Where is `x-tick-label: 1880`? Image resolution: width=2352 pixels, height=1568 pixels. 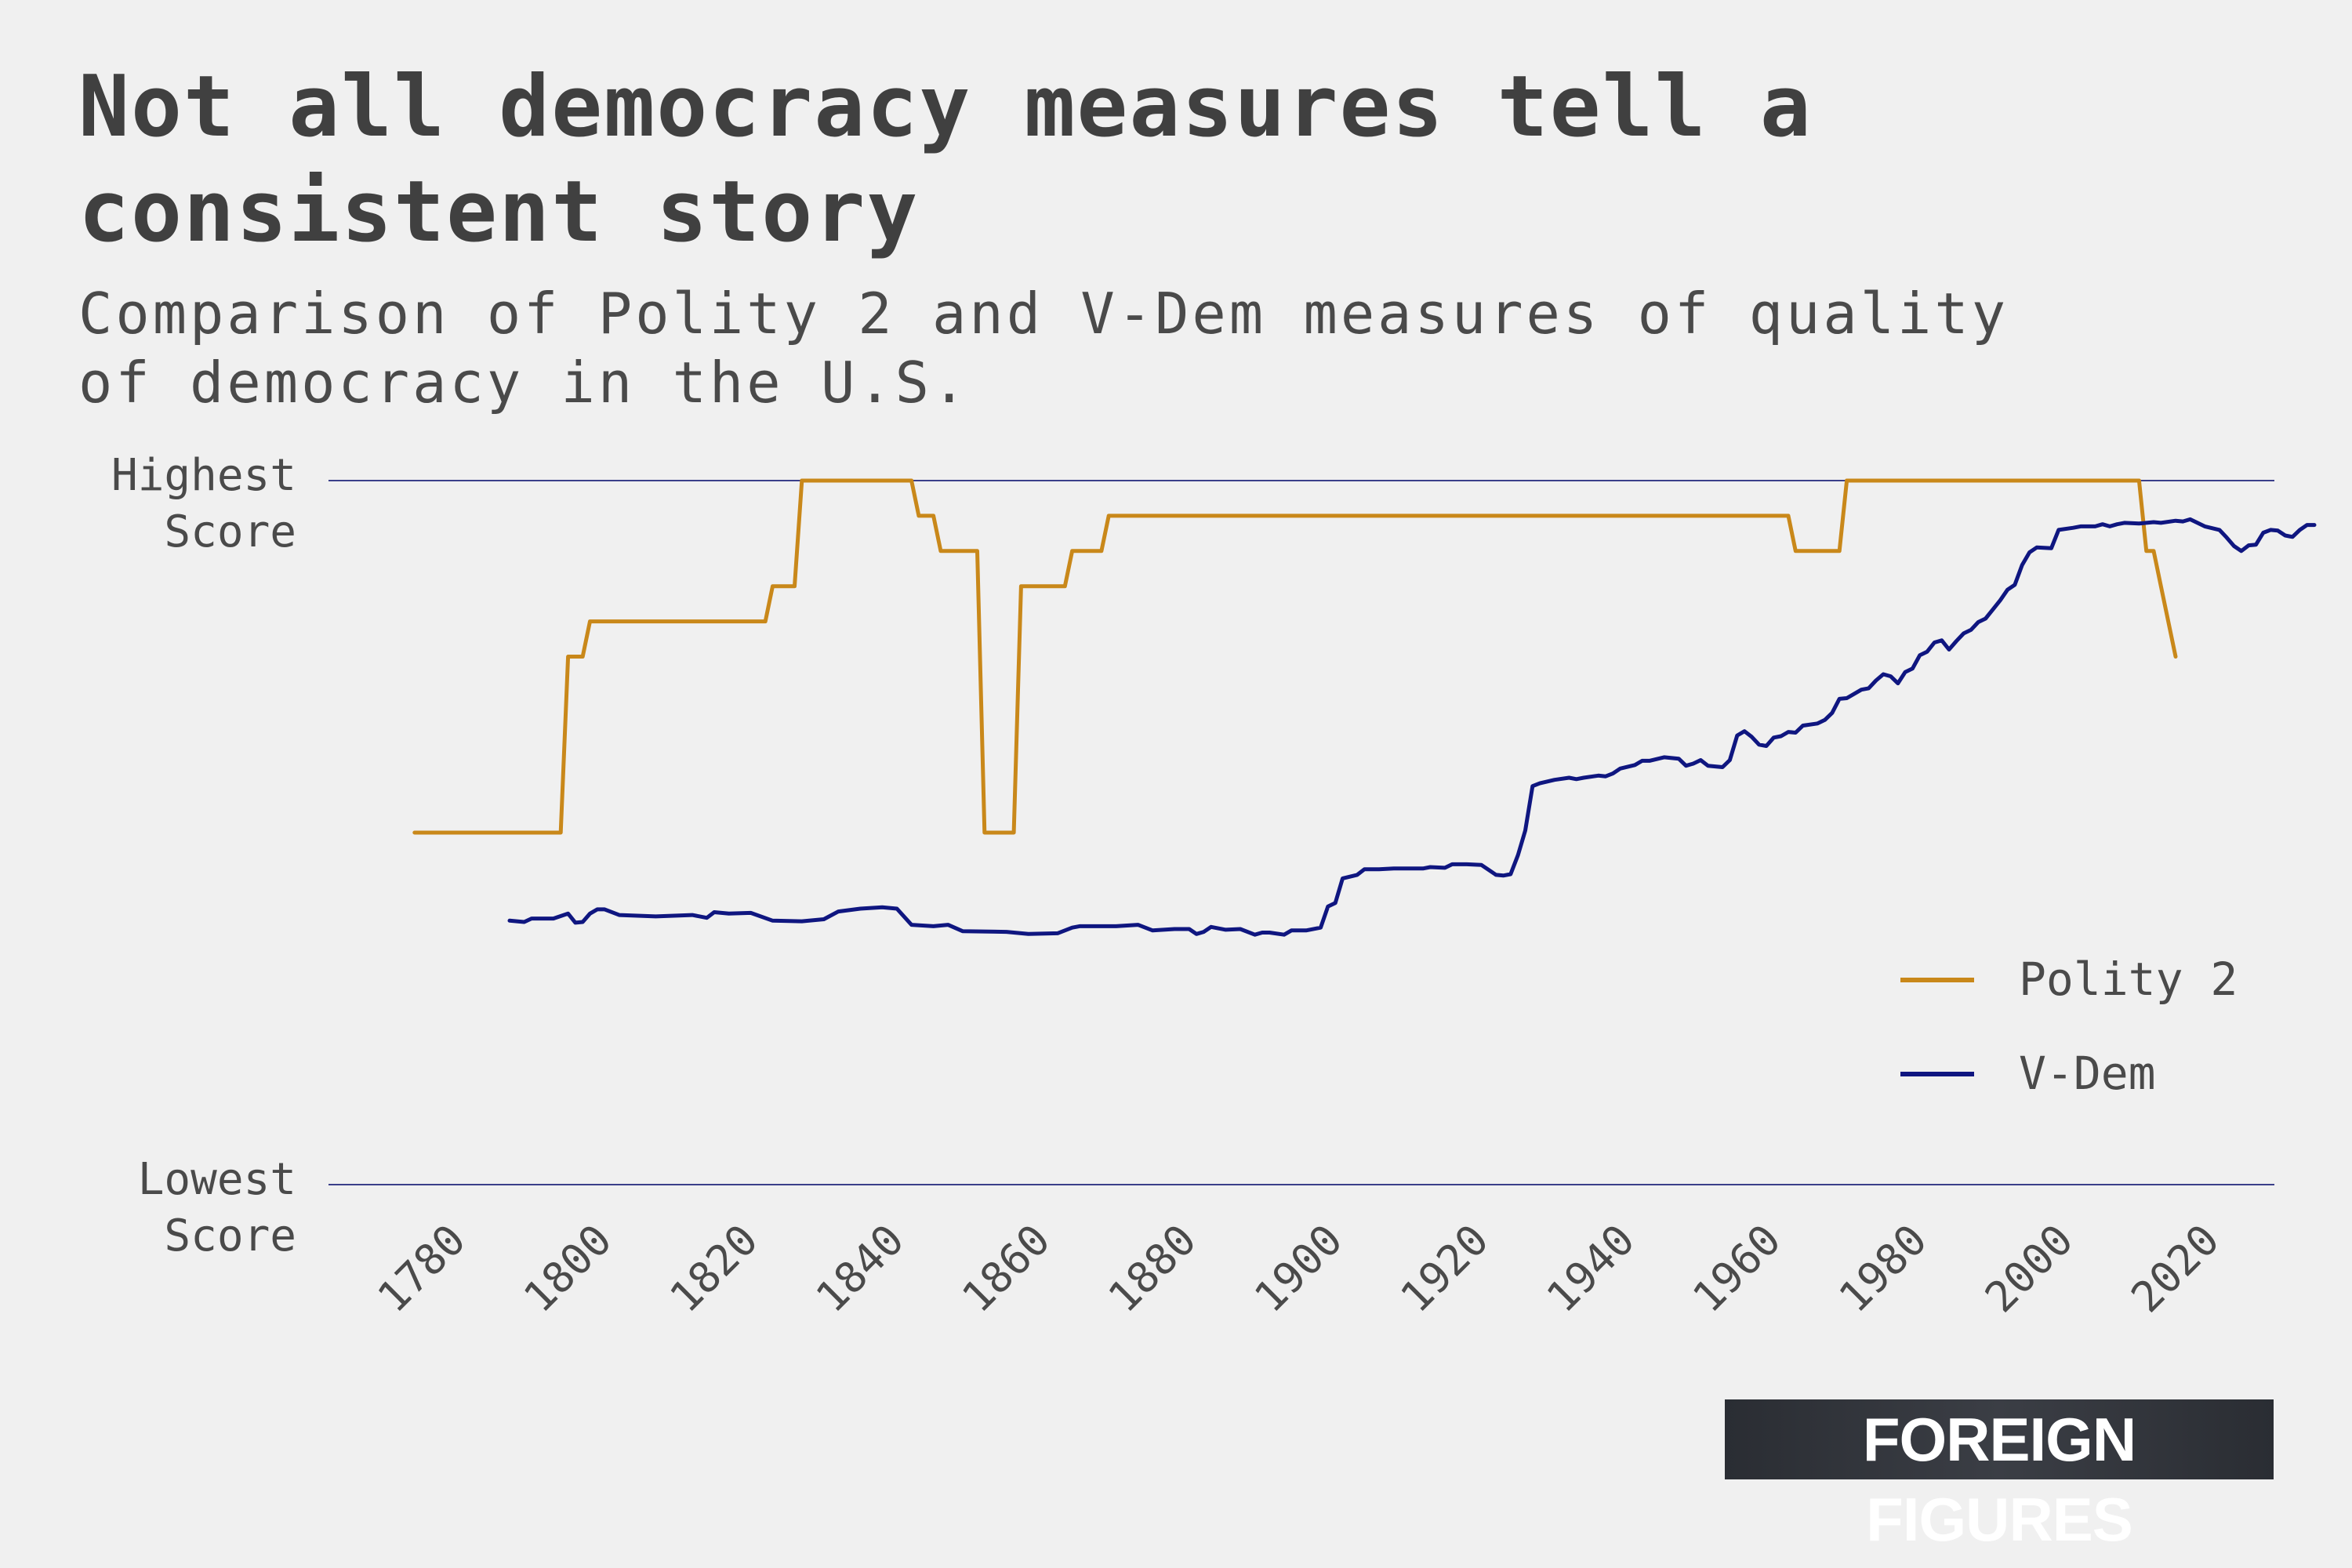 x-tick-label: 1880 is located at coordinates (1152, 1269).